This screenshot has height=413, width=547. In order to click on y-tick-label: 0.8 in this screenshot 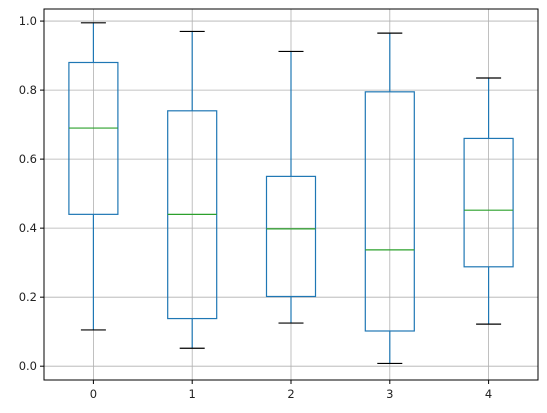, I will do `click(28, 90)`.